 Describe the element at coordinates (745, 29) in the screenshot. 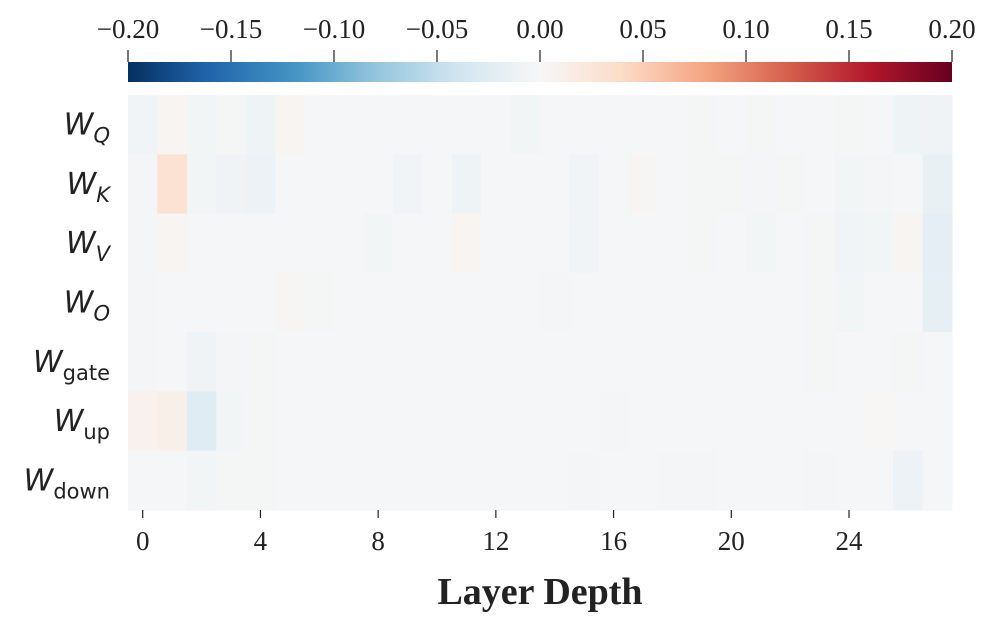

I see `colorbar-tick-label: 0.10` at that location.